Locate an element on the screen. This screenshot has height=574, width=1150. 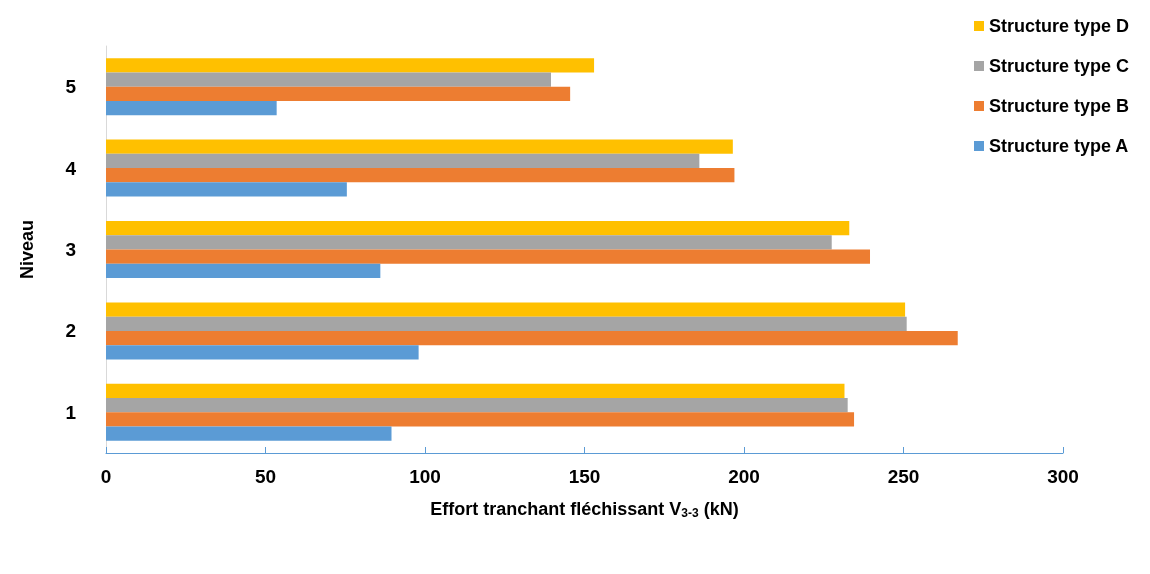
x-tick-label: 50 is located at coordinates (265, 476).